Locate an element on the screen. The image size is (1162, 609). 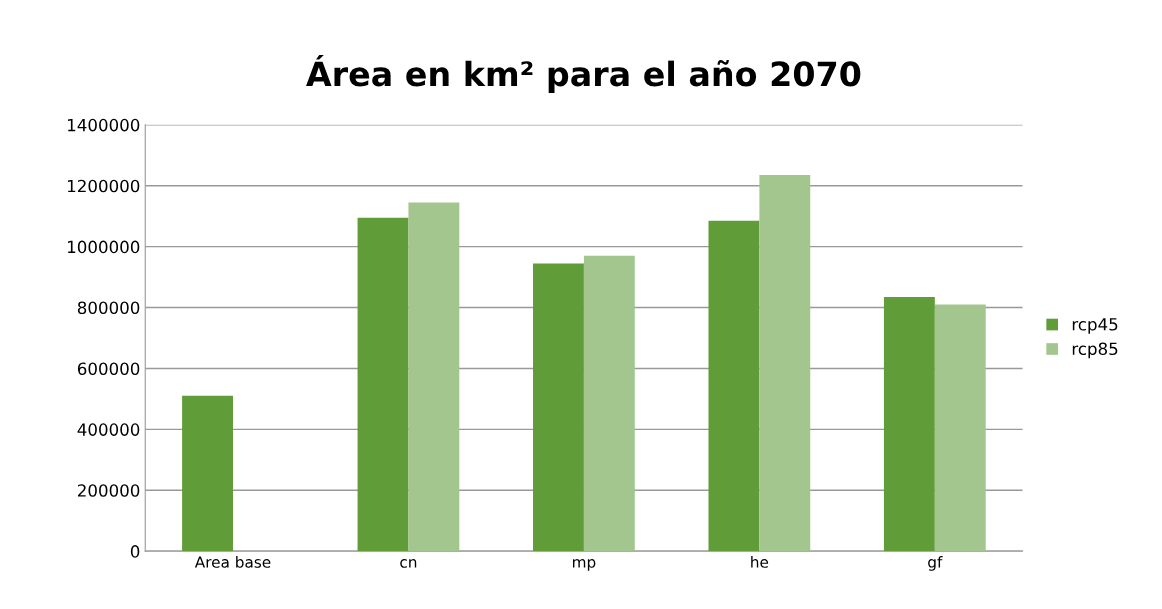
y-tick-label: 400000 is located at coordinates (108, 429).